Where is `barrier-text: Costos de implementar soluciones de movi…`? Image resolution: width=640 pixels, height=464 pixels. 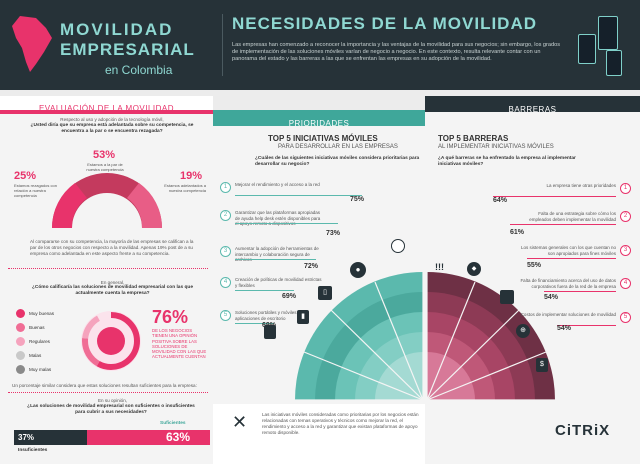
barrier-text: Costos de implementar soluciones de movi… is located at coordinates (568, 314).